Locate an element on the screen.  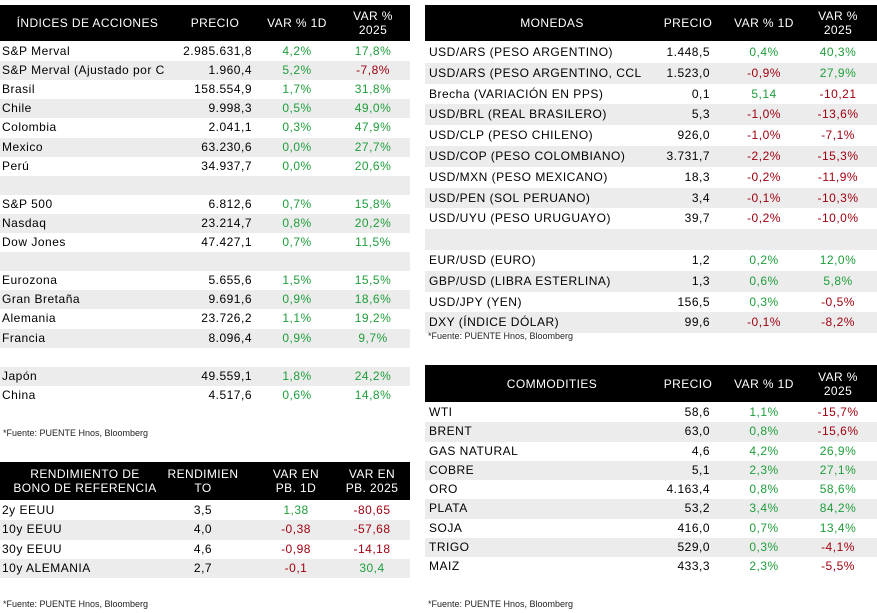
cell-value: -5,5% is located at coordinates (838, 566).